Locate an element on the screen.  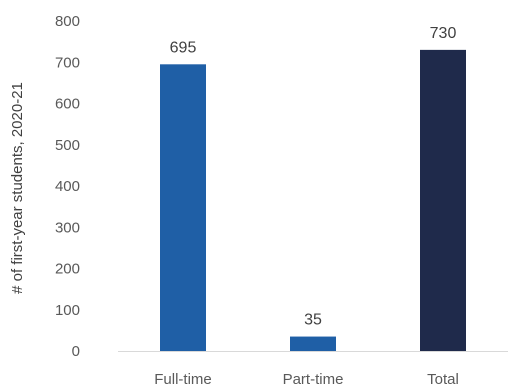
y-tick-label: 500 is located at coordinates (67, 145).